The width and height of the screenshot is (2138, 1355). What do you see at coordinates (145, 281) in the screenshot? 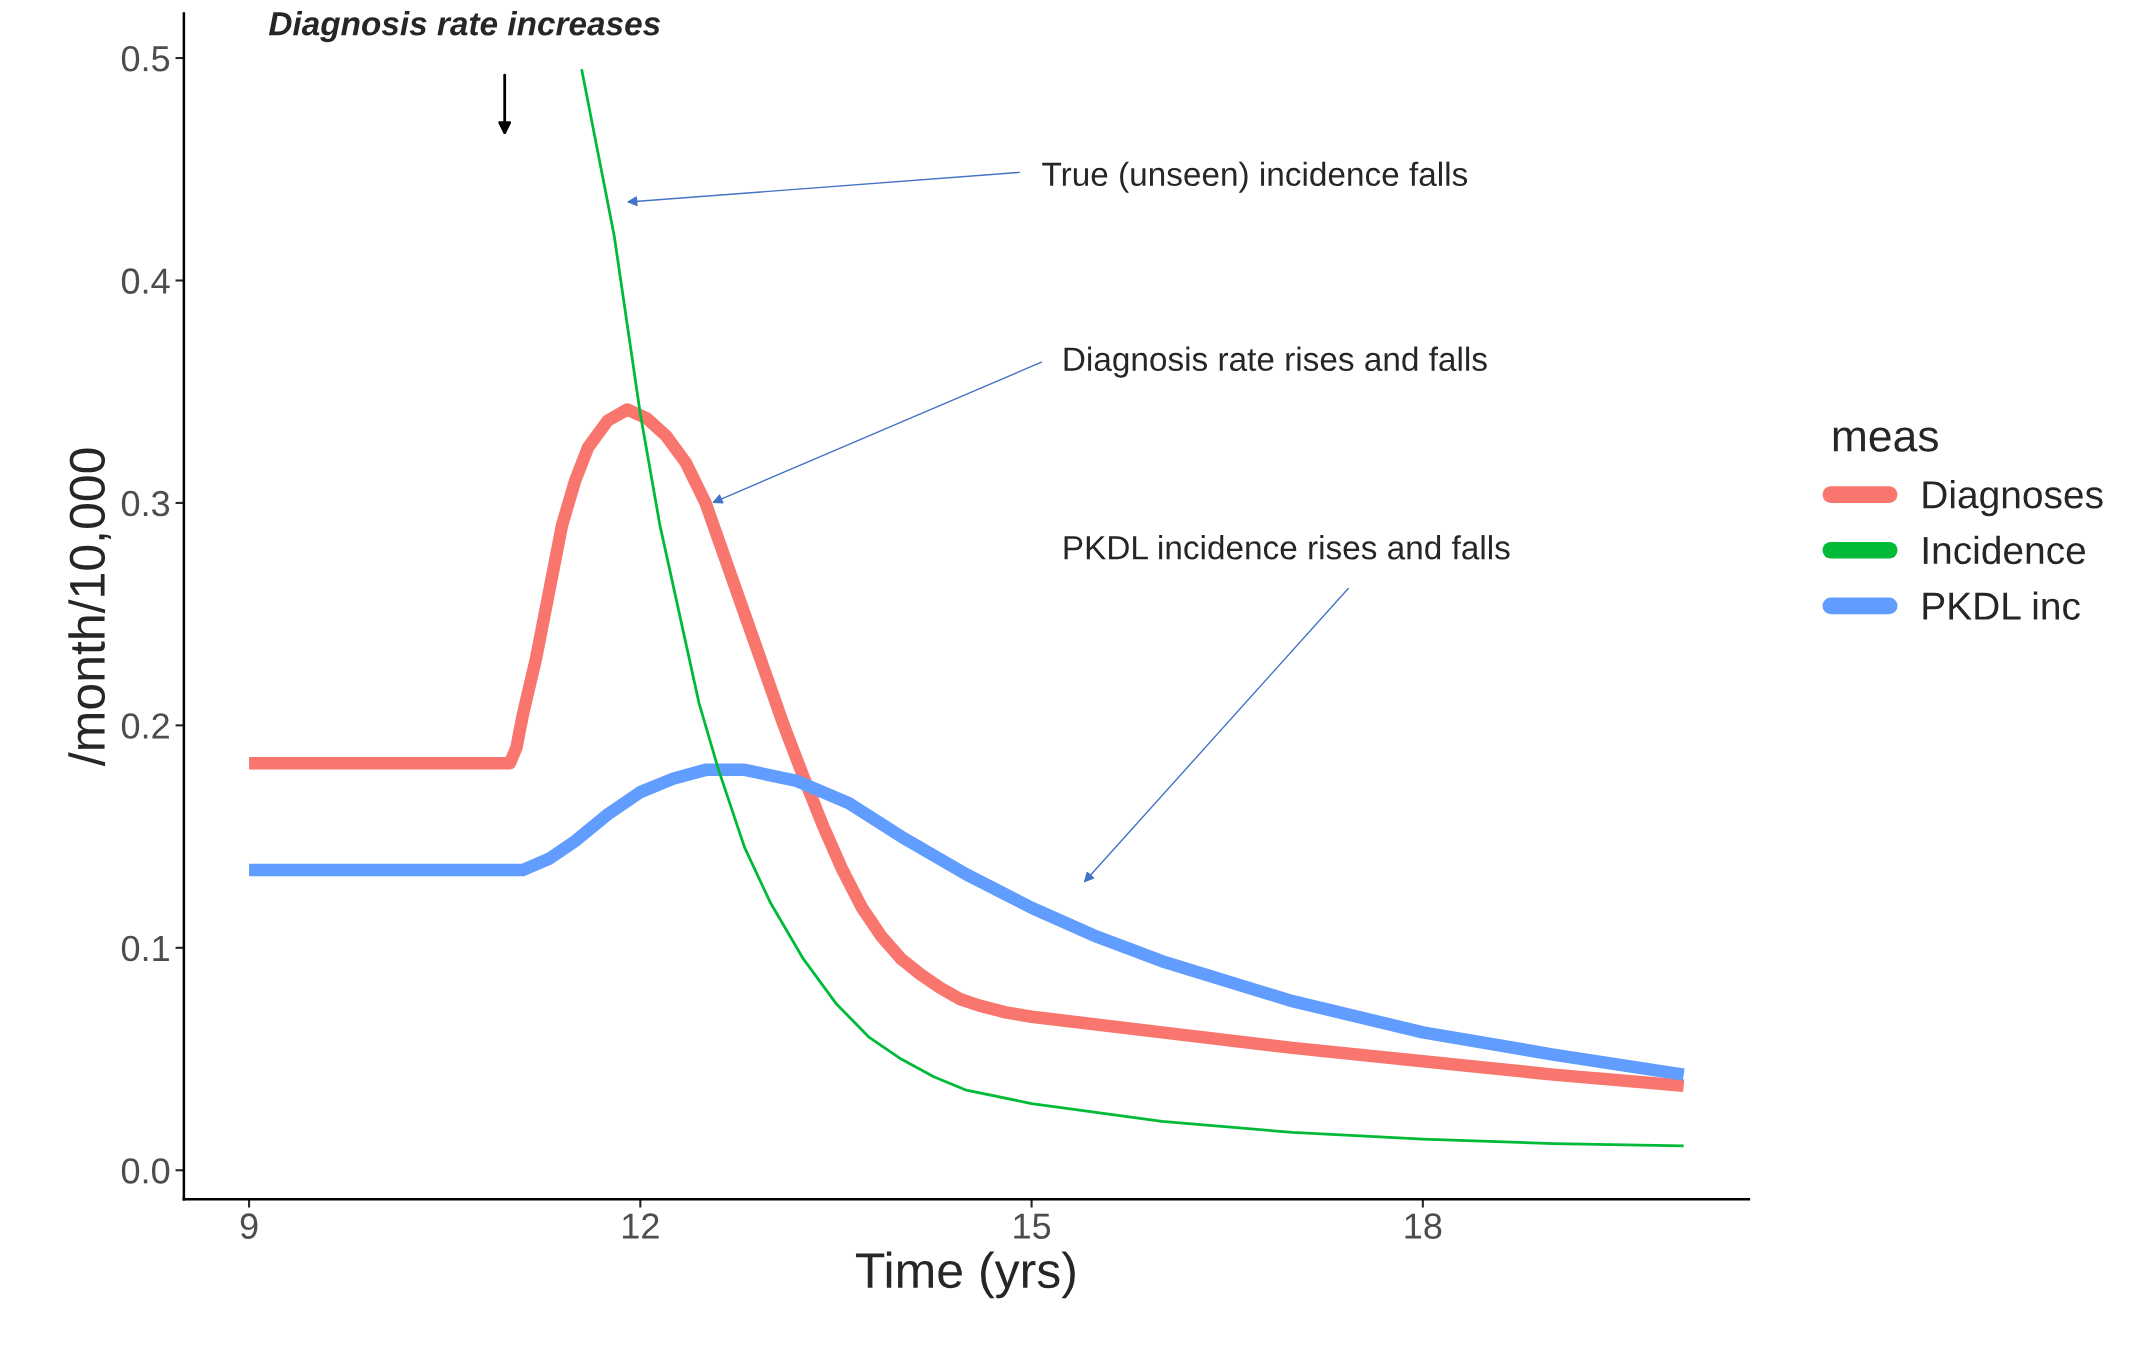
I see `y-tick-label: 0.4` at bounding box center [145, 281].